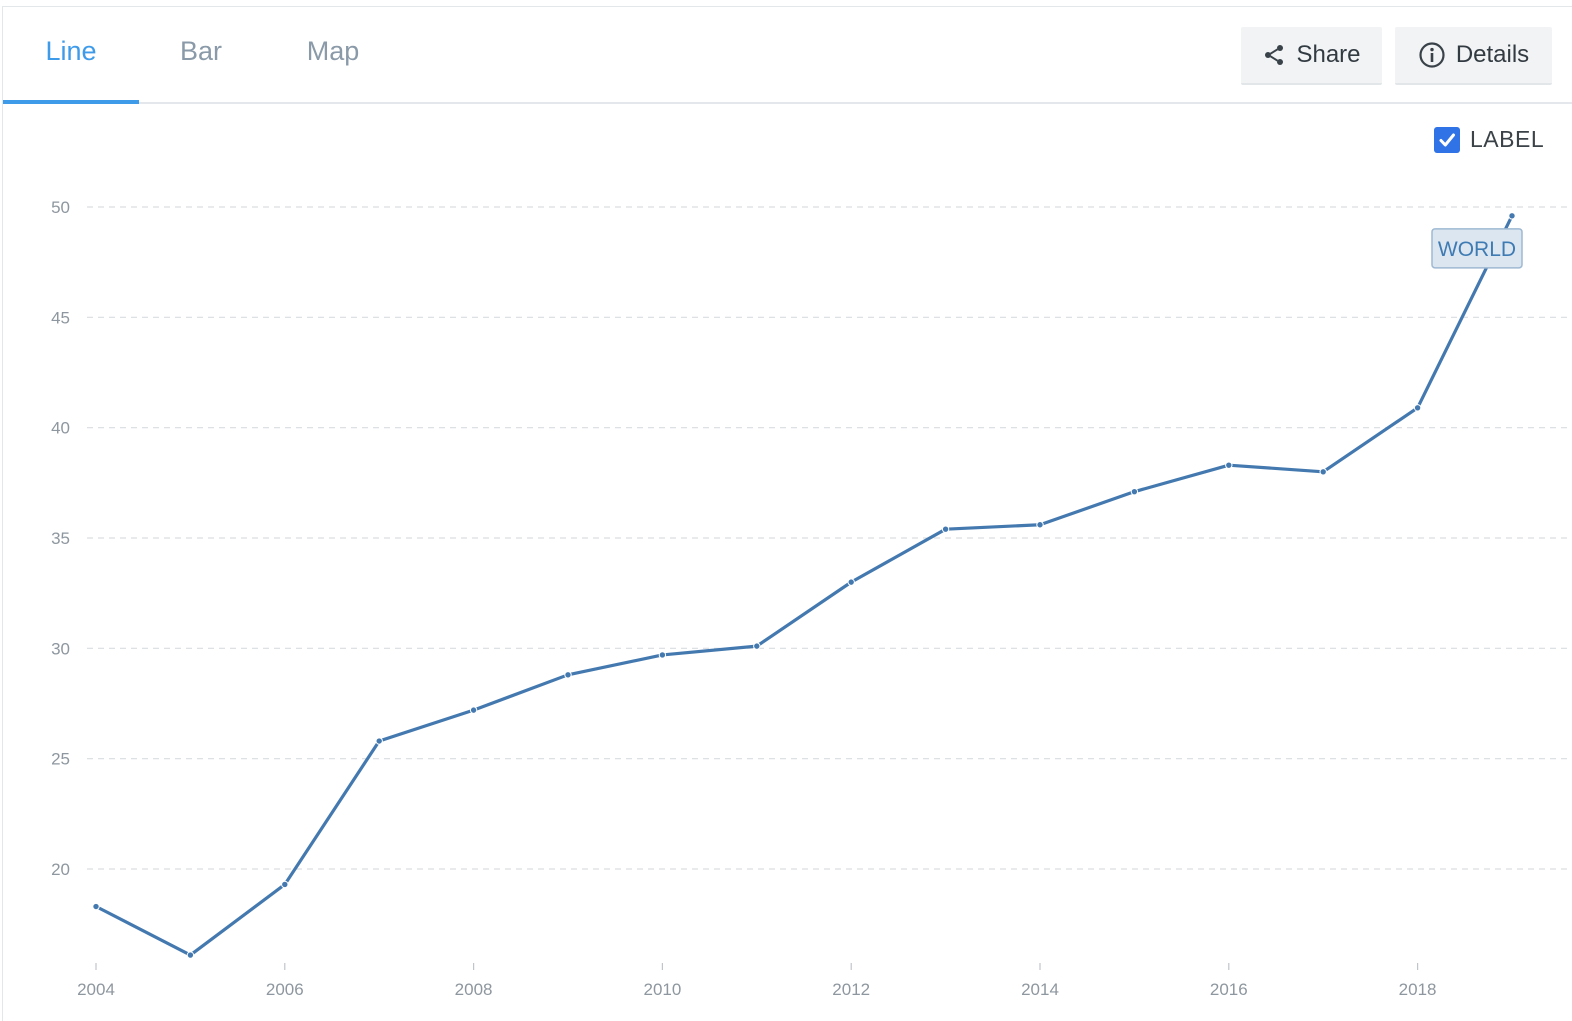  Describe the element at coordinates (1492, 54) in the screenshot. I see `details-label: Details` at that location.